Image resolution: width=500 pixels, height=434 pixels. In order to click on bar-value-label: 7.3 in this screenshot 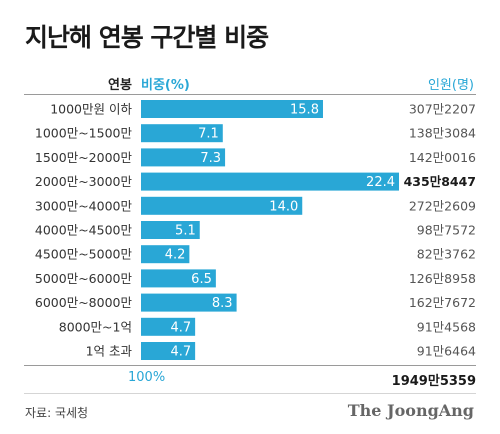, I will do `click(210, 158)`.